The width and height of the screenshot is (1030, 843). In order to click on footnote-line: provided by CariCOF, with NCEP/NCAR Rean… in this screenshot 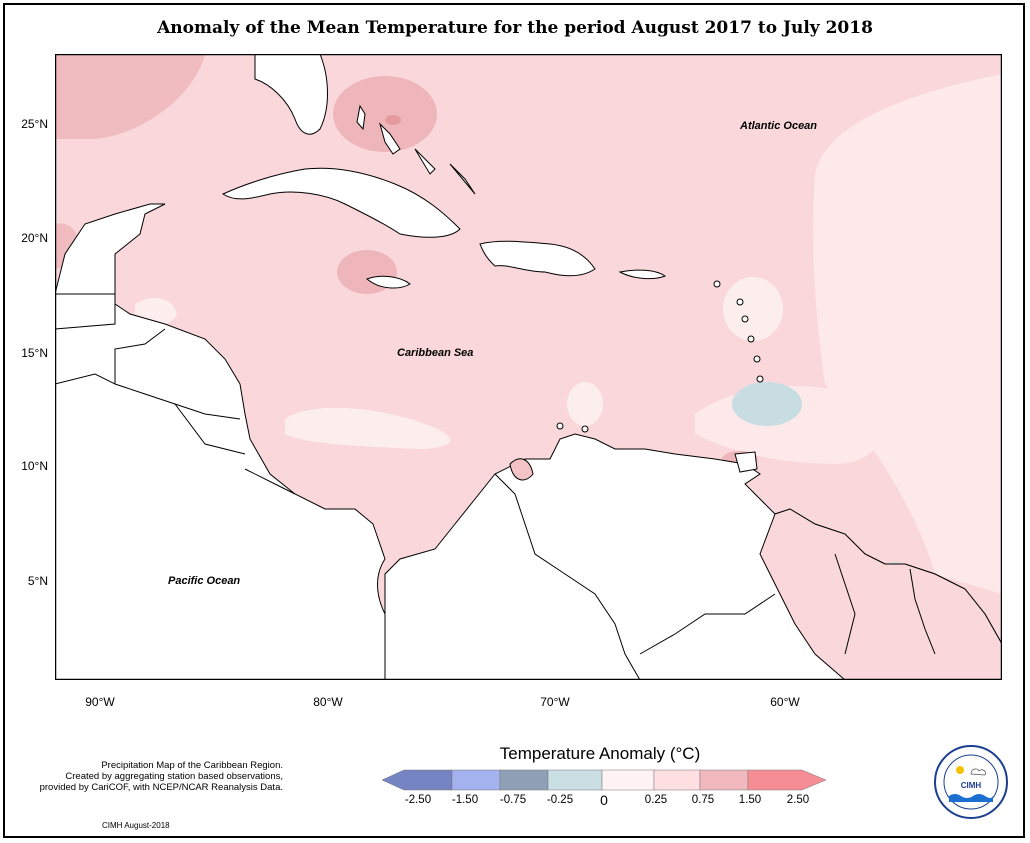, I will do `click(161, 787)`.